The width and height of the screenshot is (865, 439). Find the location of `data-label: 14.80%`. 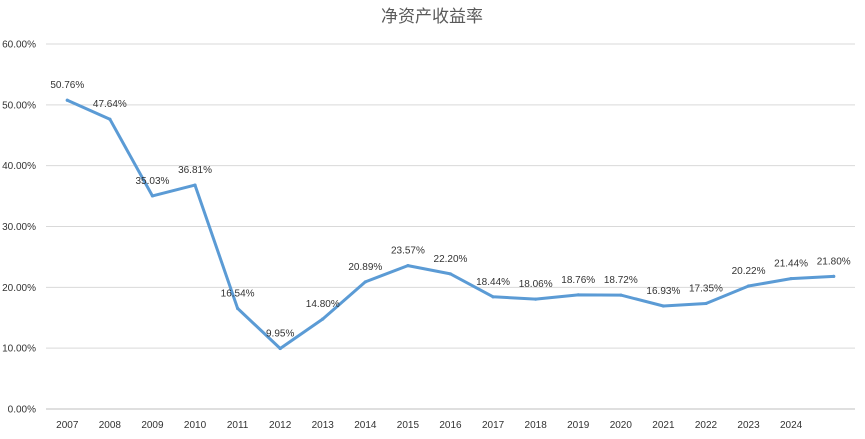

data-label: 14.80% is located at coordinates (323, 304).